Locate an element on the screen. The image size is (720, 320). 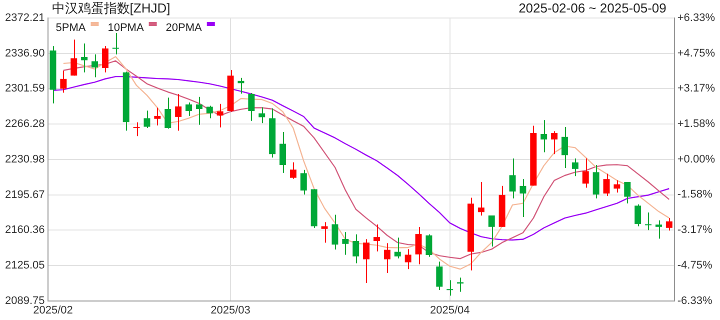
y2-tick-label: +4.75% is located at coordinates (696, 53).